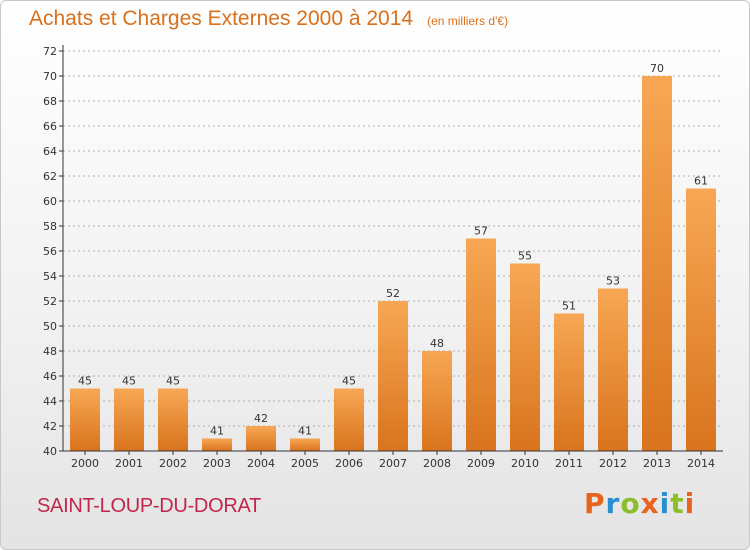  Describe the element at coordinates (613, 369) in the screenshot. I see `bar-2012` at that location.